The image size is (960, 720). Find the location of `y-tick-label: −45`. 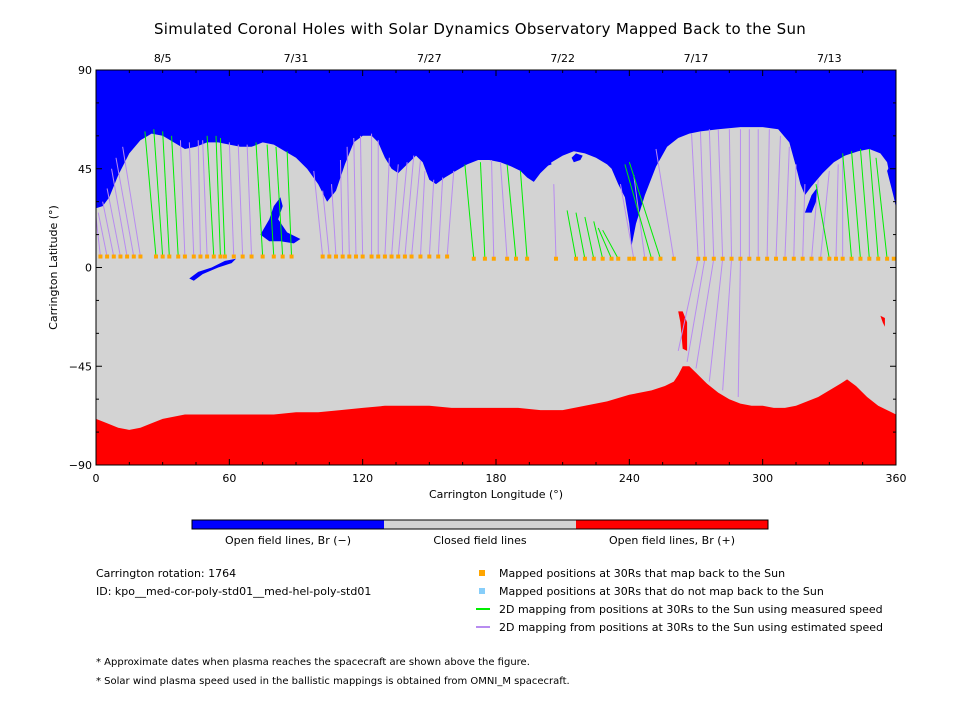

y-tick-label: −45 is located at coordinates (80, 366).